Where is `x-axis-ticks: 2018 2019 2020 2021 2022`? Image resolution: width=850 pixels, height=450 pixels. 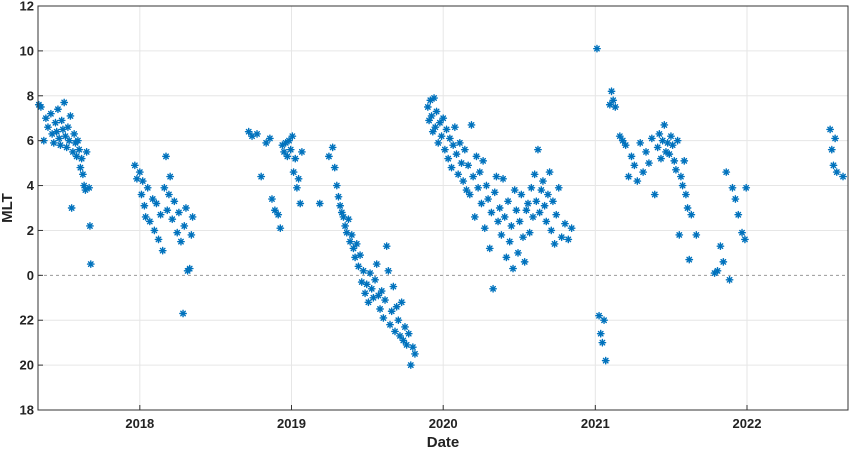
x-axis-ticks: 2018 2019 2020 2021 2022 is located at coordinates (443, 418).